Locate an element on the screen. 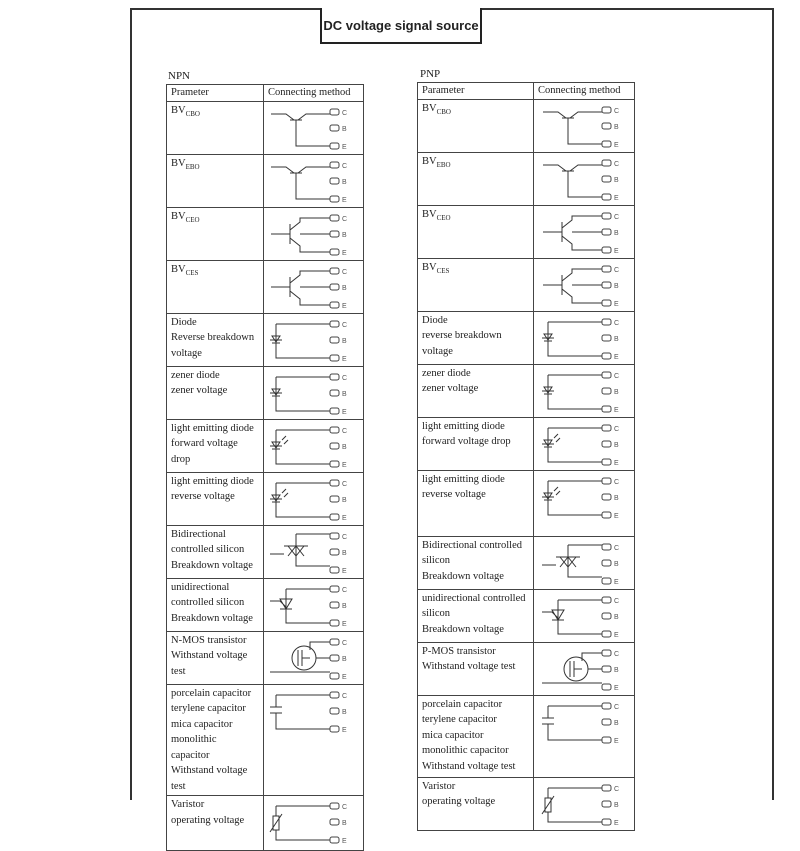  parameter-line: Varistor is located at coordinates (188, 804).